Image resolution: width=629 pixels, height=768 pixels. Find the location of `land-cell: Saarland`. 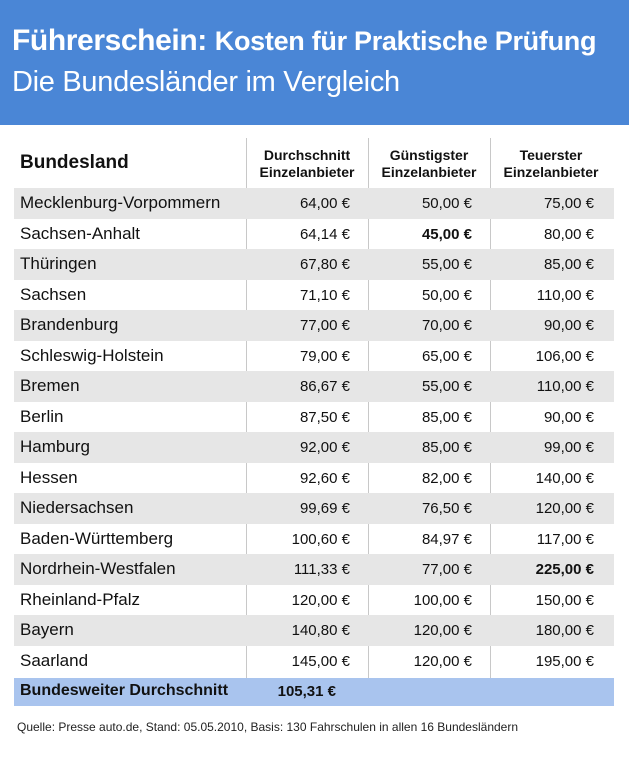

land-cell: Saarland is located at coordinates (54, 660).